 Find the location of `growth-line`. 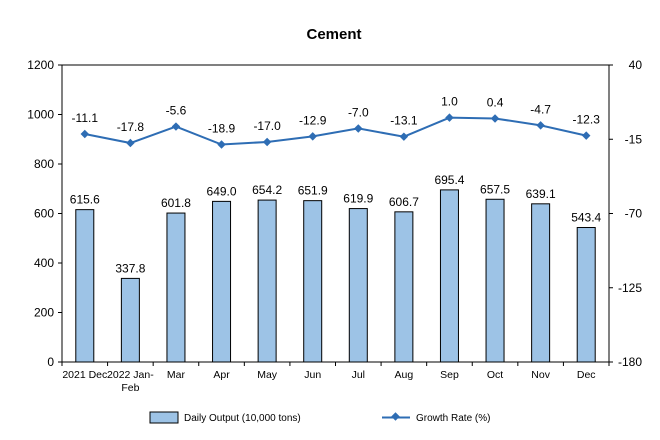

growth-line is located at coordinates (335, 131).